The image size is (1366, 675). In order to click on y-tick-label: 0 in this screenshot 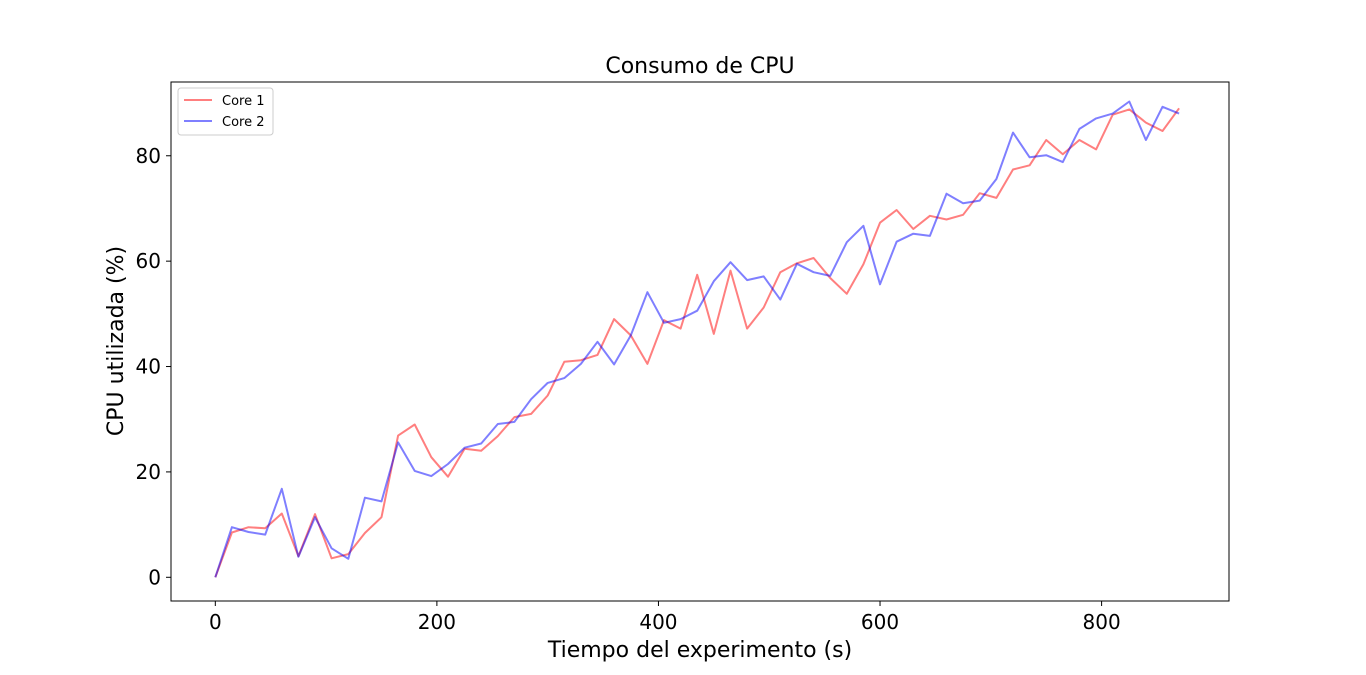, I will do `click(154, 577)`.